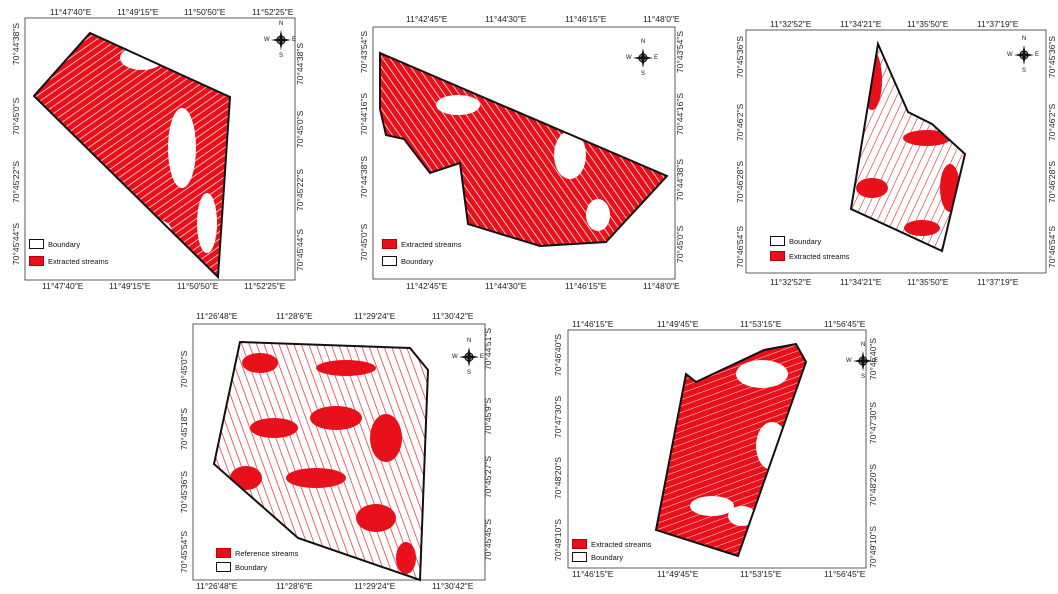  I want to click on map-1-svg, so click(160, 149).